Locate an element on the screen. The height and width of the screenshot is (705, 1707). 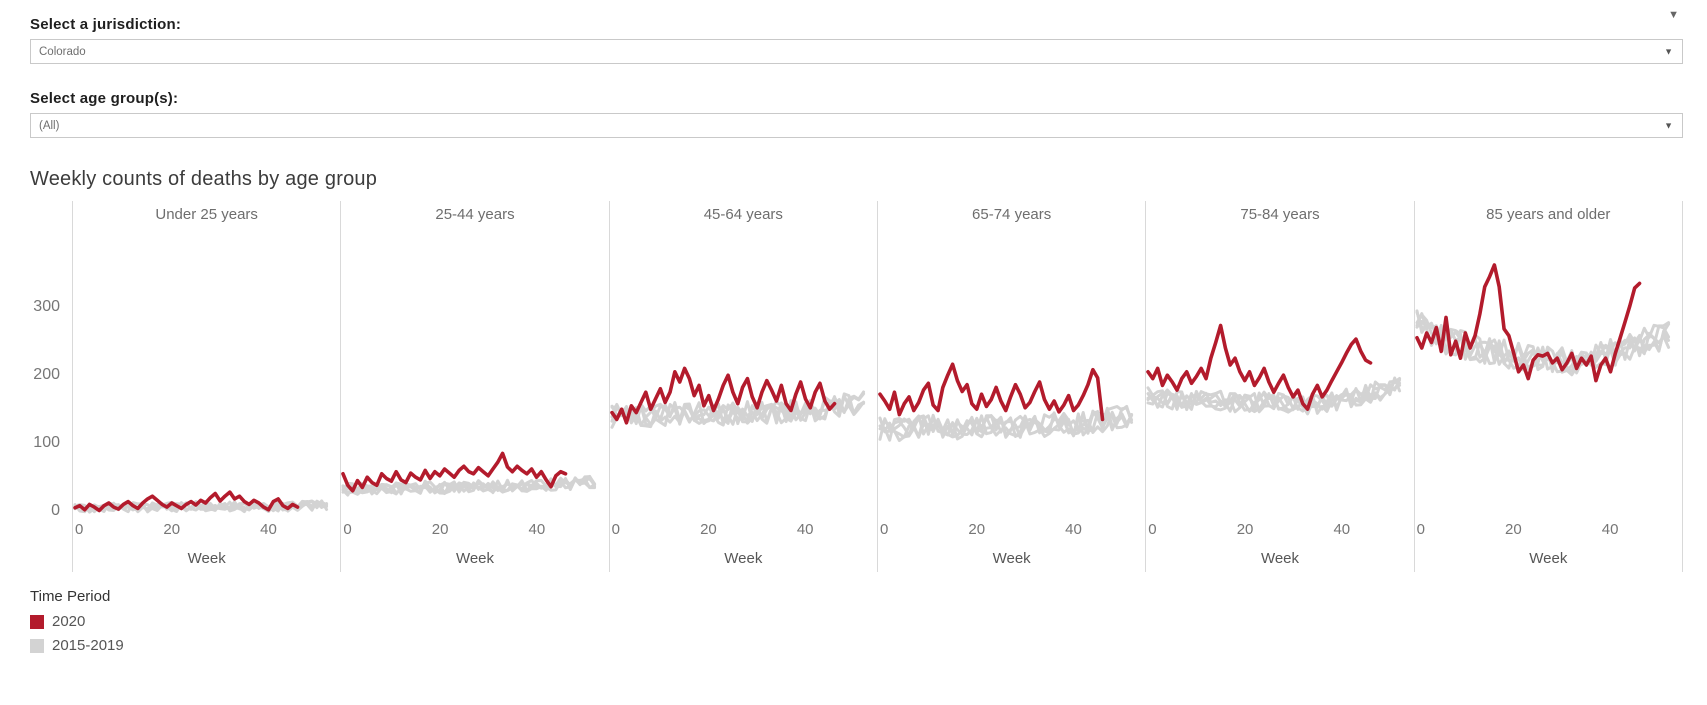
y-tick-label: 0 is located at coordinates (55, 511).